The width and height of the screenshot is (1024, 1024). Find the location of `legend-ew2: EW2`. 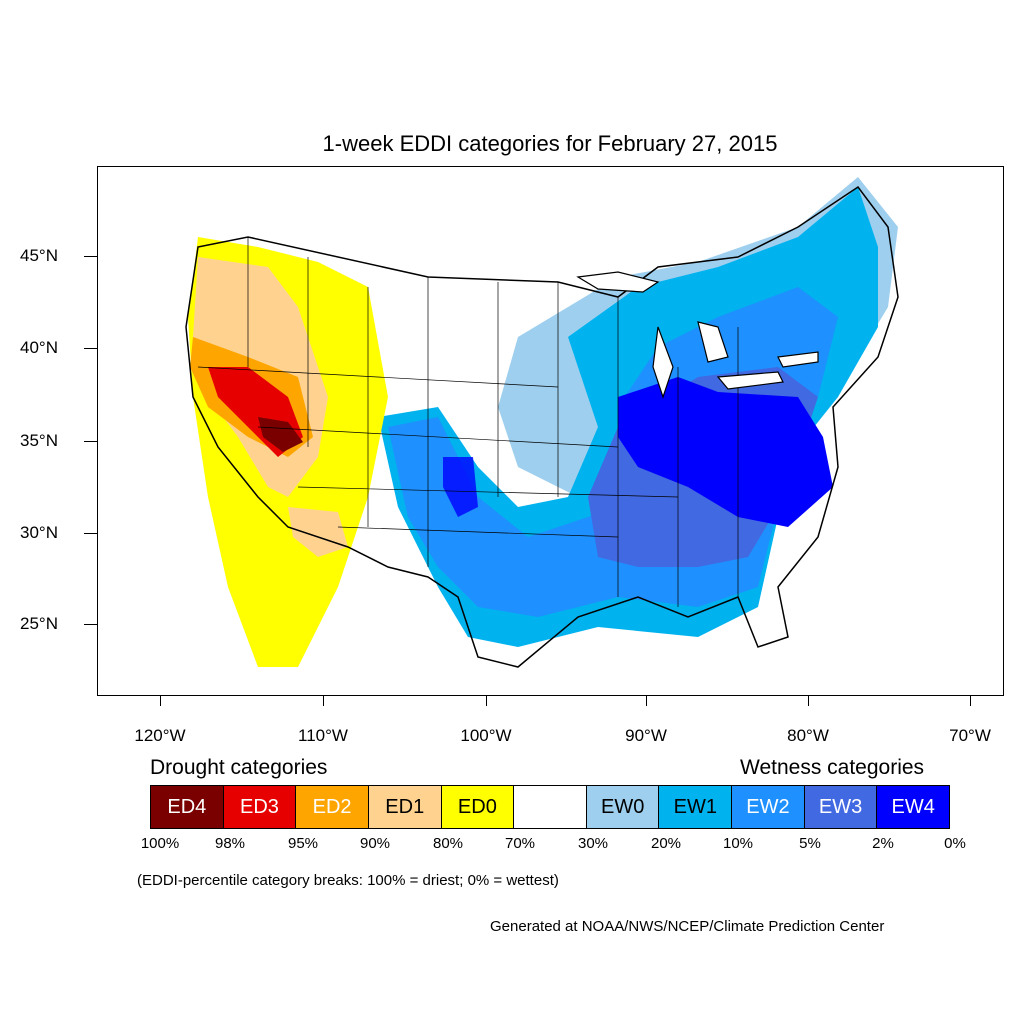

legend-ew2: EW2 is located at coordinates (768, 807).